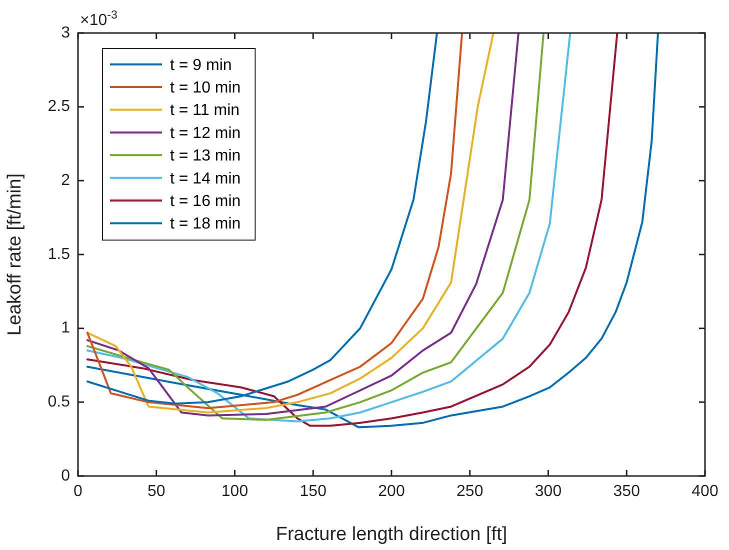 This screenshot has height=550, width=729. What do you see at coordinates (313, 491) in the screenshot?
I see `x-tick-label: 150` at bounding box center [313, 491].